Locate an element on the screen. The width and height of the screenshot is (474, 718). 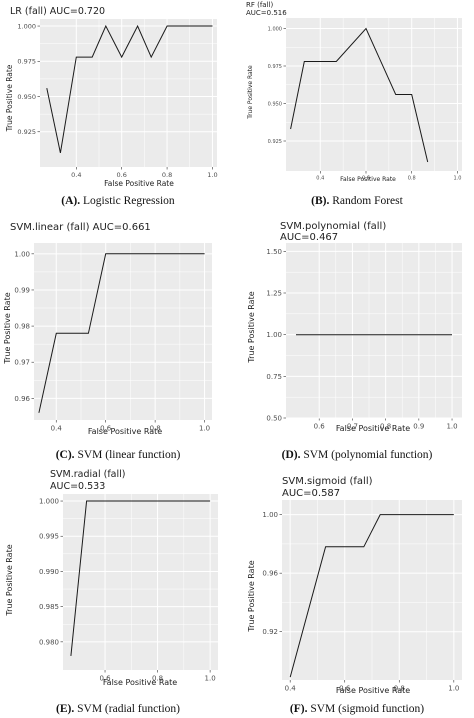
panel-e-xlabel: False Positive Rate is located at coordinates (140, 682).